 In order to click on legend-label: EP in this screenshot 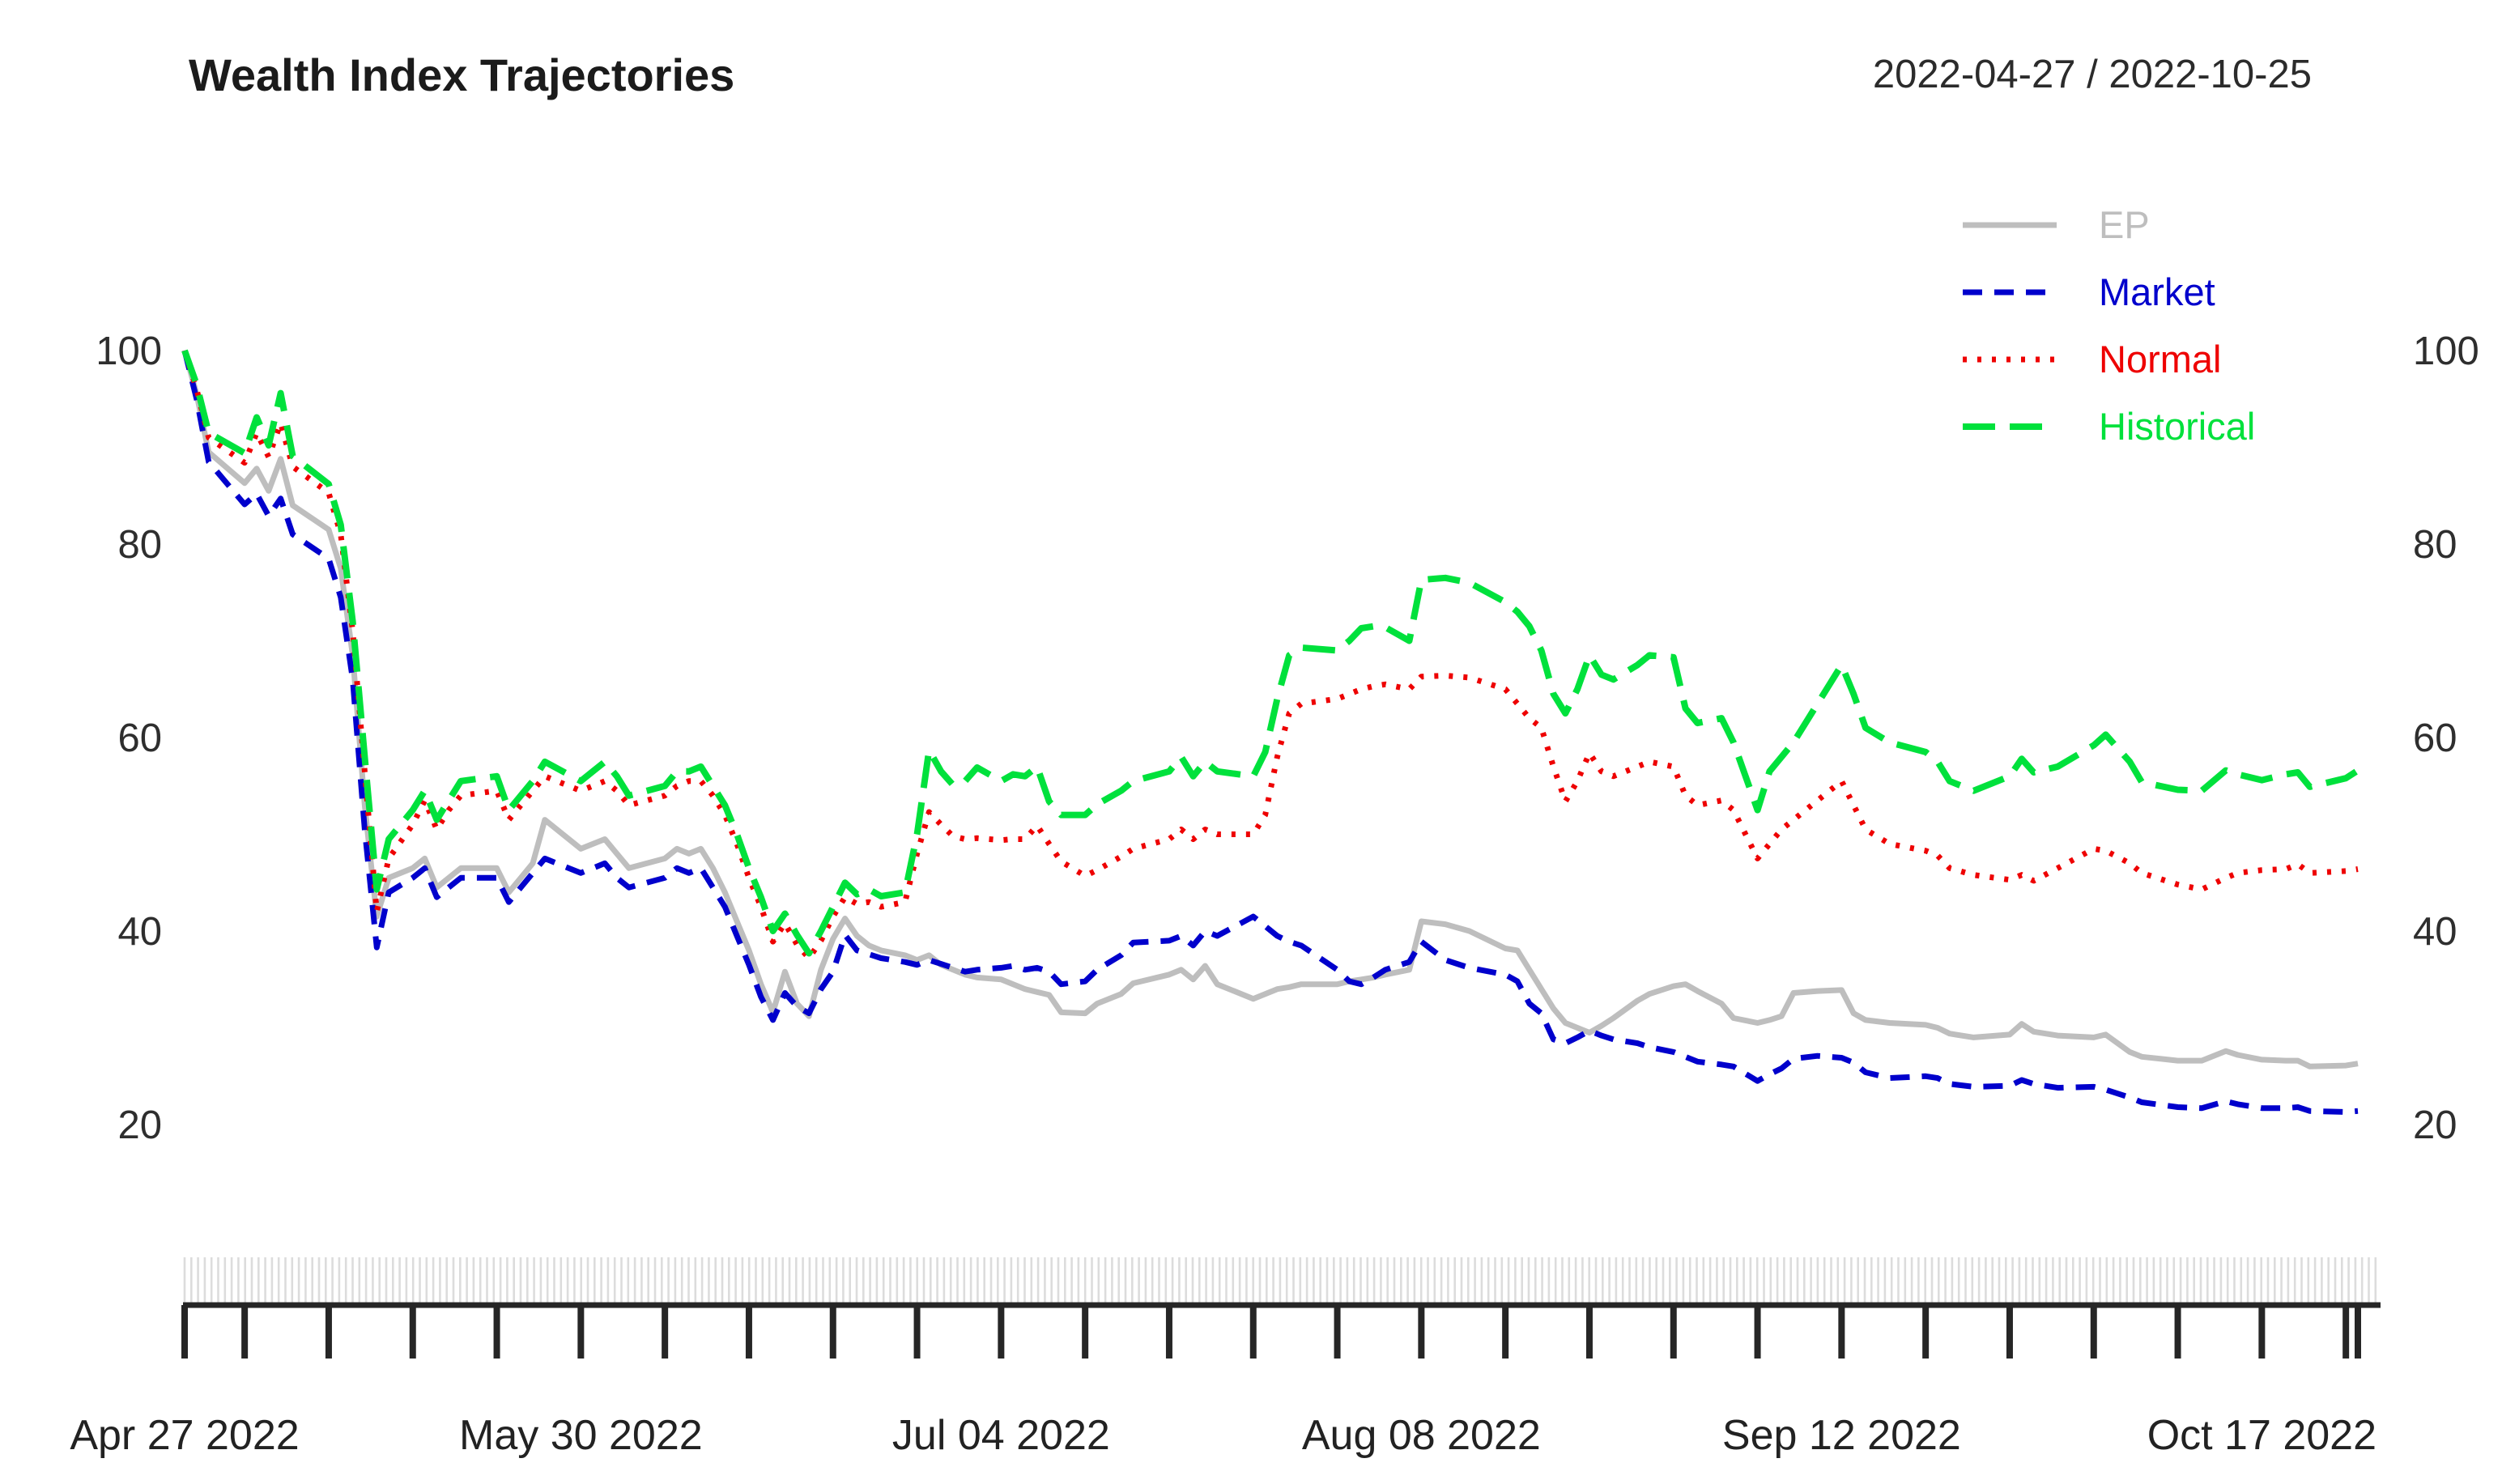, I will do `click(2125, 225)`.